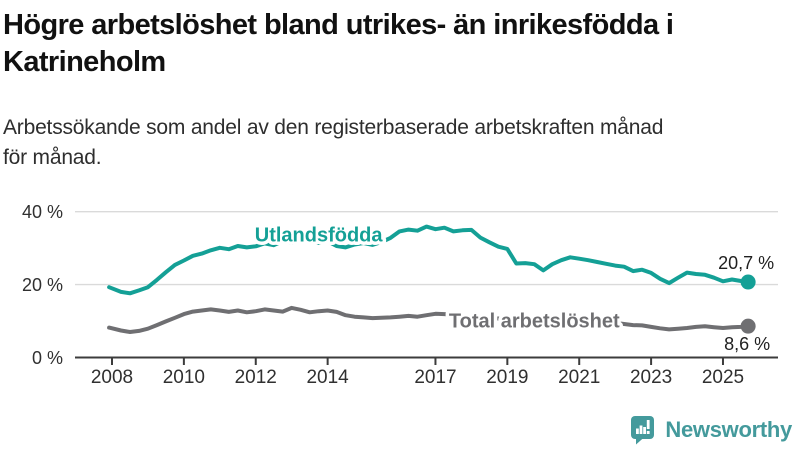  I want to click on series-end-value-label: 20,7 %, so click(746, 263).